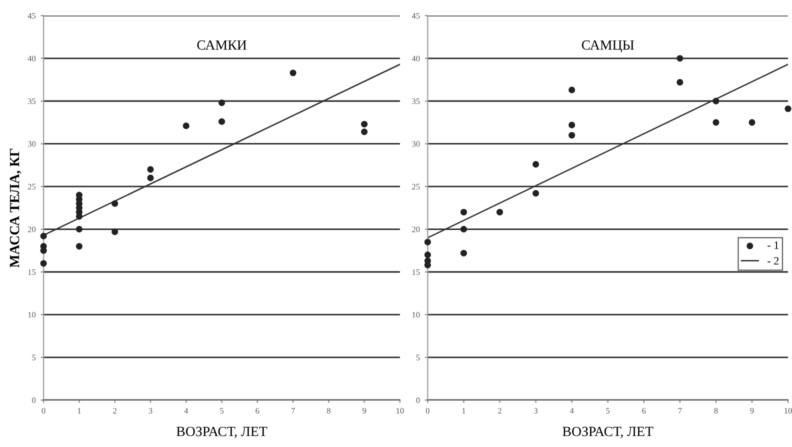 The image size is (792, 447). I want to click on legend-label: - 2, so click(773, 261).